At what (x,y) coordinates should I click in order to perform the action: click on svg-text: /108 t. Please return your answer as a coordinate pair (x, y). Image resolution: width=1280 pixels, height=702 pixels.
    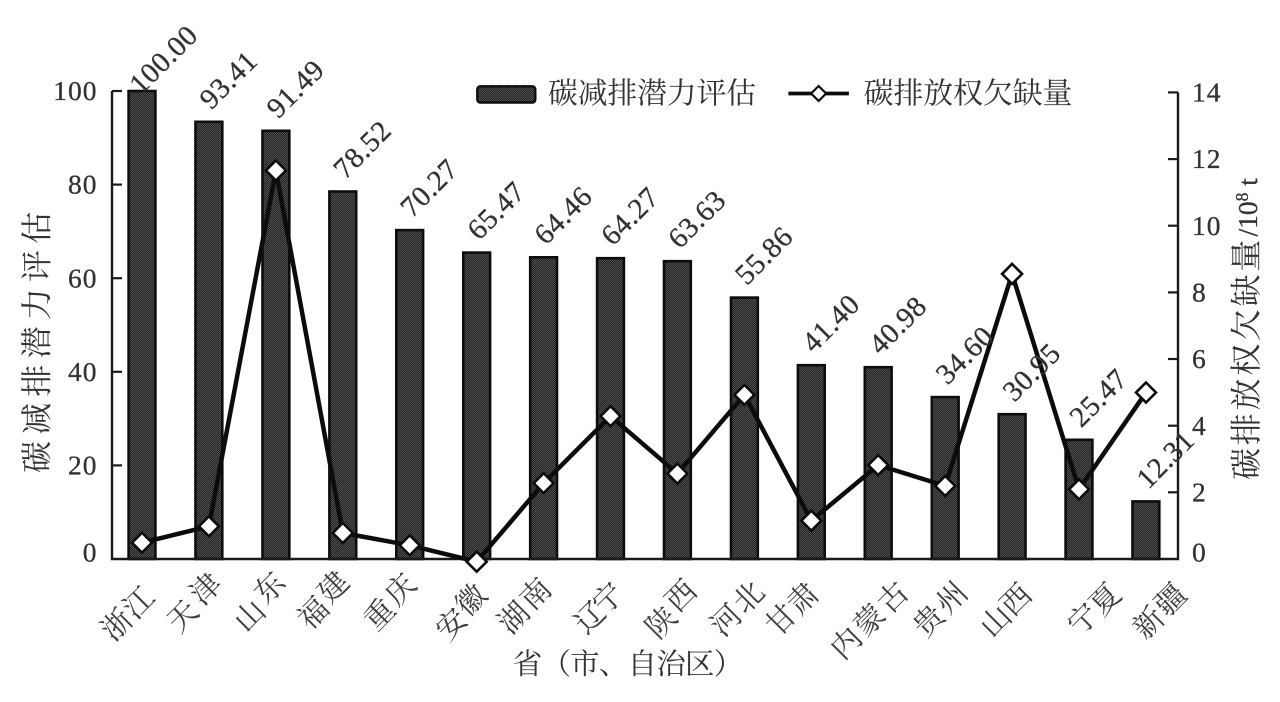
    Looking at the image, I should click on (1247, 207).